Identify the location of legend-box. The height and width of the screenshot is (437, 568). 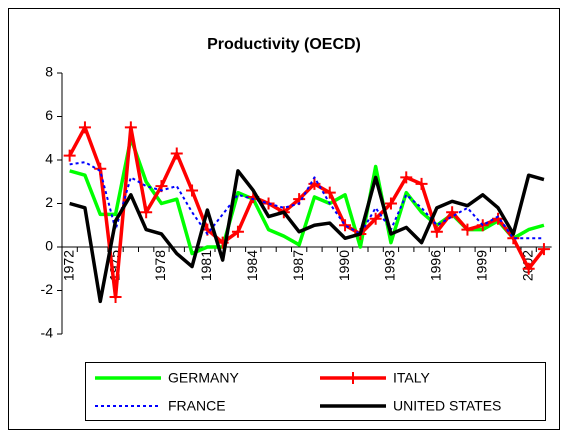
(315, 391).